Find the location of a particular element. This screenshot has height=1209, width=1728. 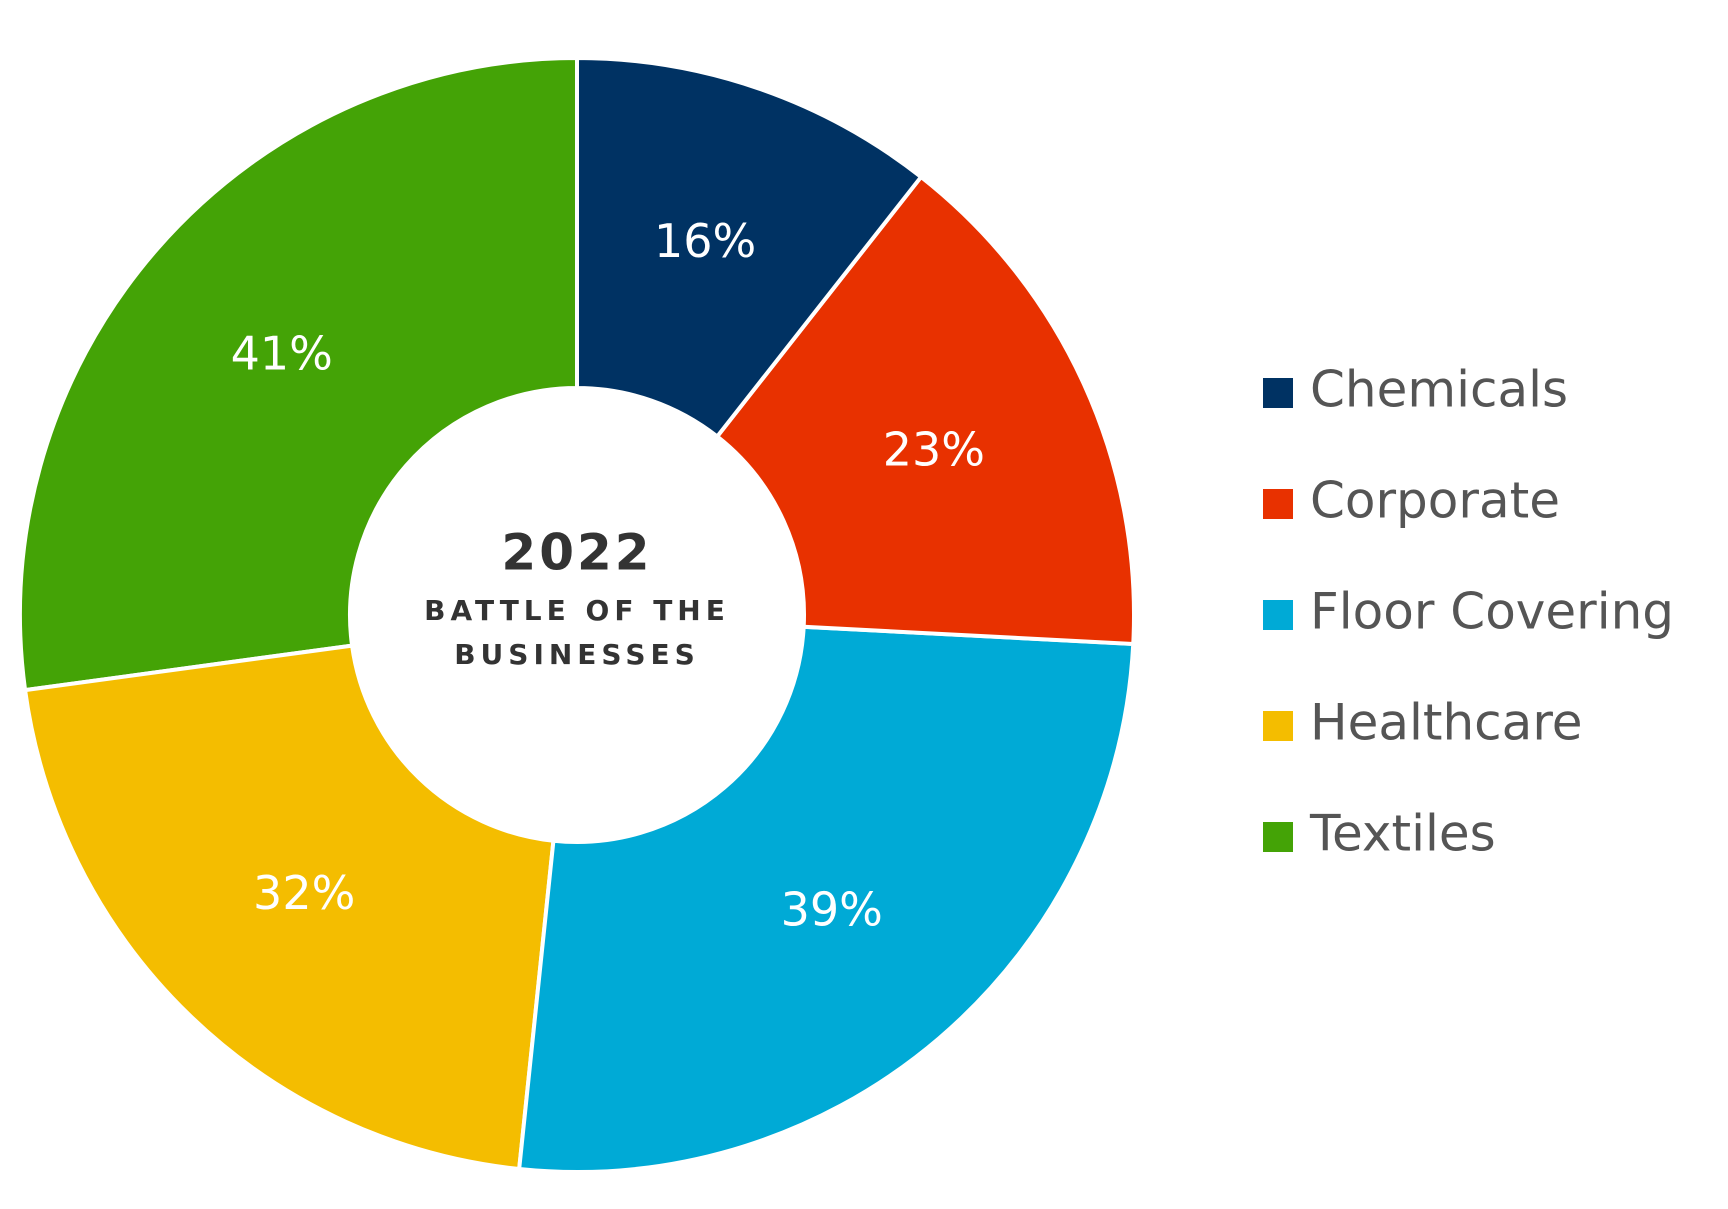

data-label: 23% is located at coordinates (934, 449).